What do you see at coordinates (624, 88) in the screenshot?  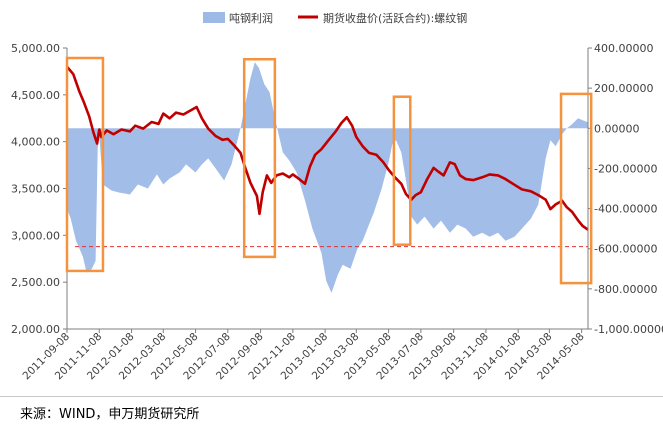 I see `right-axis-tick-label: 200.00000` at bounding box center [624, 88].